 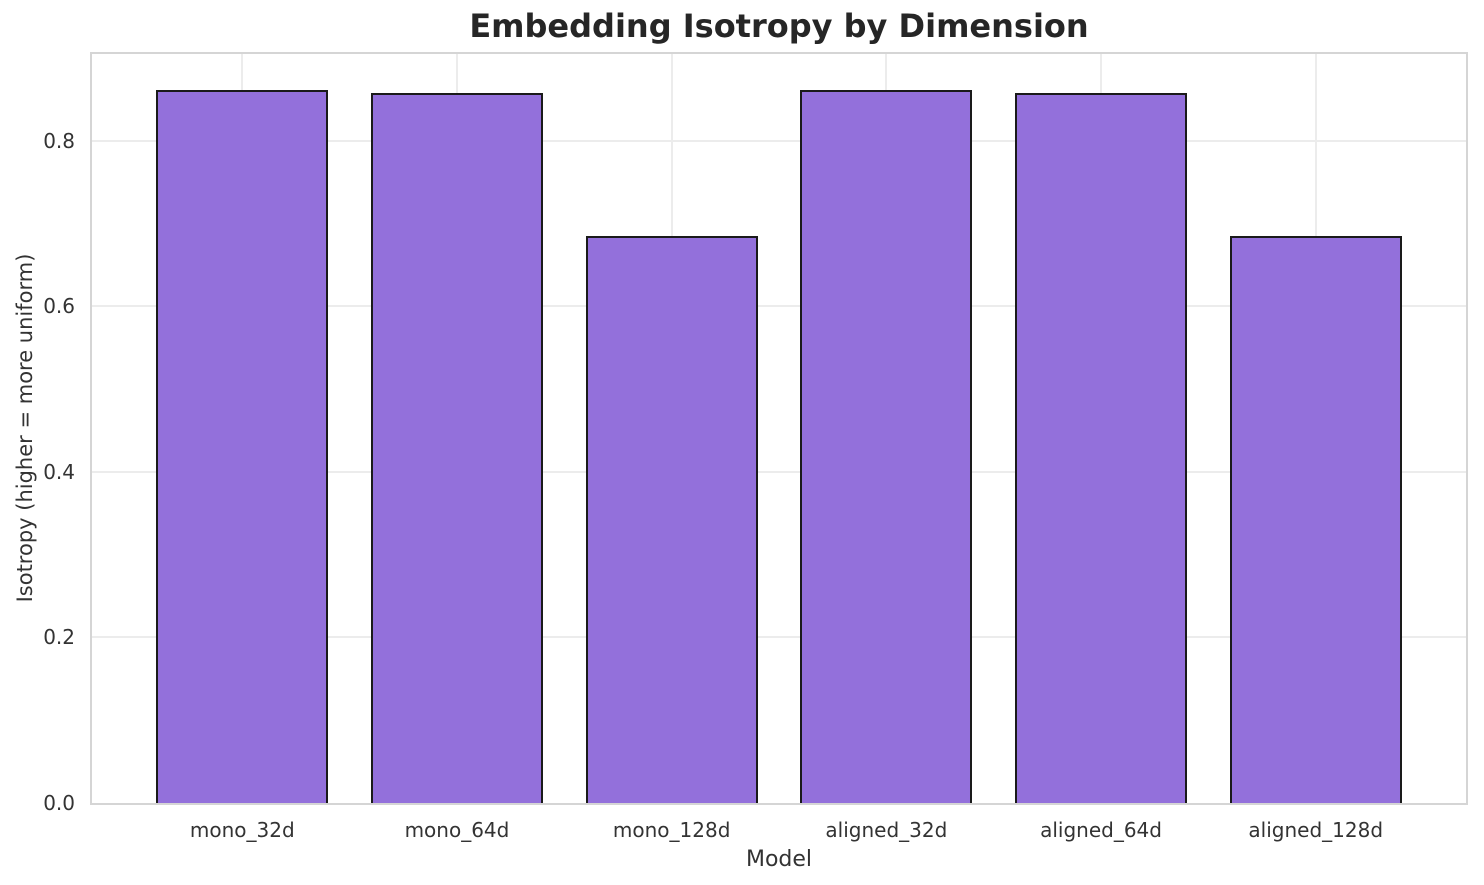 I want to click on x-tick-label: mono_128d, so click(x=671, y=830).